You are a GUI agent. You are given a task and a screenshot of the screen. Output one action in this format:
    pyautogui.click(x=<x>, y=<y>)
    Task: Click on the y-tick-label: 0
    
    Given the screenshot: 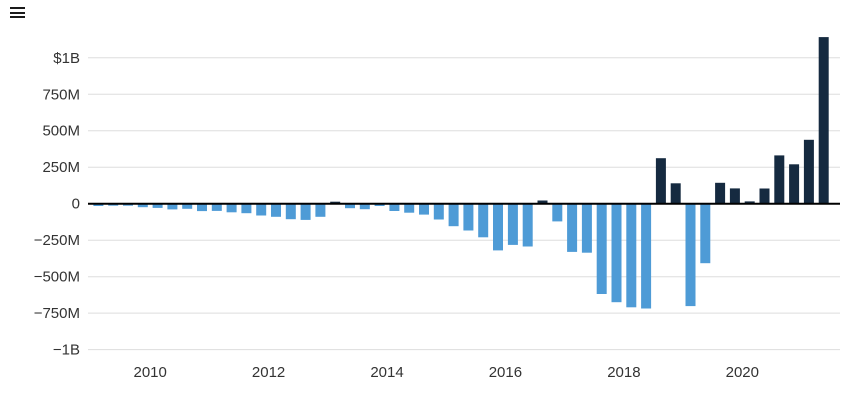 What is the action you would take?
    pyautogui.click(x=76, y=204)
    